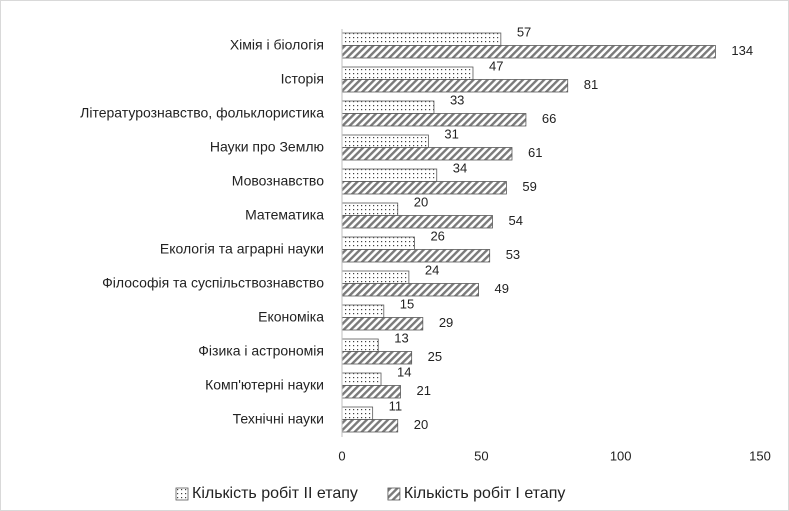  I want to click on category-label: Науки про Землю, so click(267, 147).